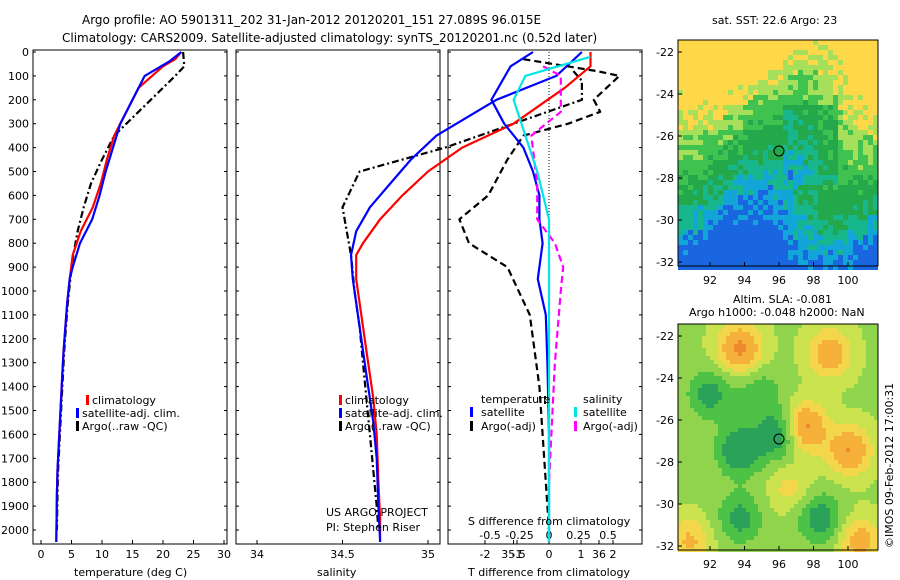 This screenshot has width=900, height=580. Describe the element at coordinates (337, 572) in the screenshot. I see `sal-xlabel: salinity` at that location.